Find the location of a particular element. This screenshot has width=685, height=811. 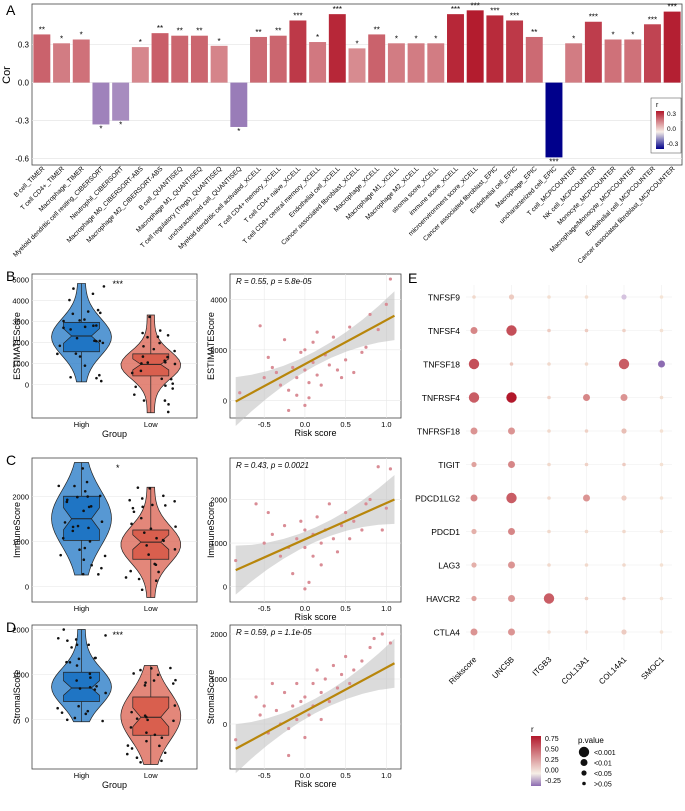

e-col-label: Riskscore is located at coordinates (463, 671).